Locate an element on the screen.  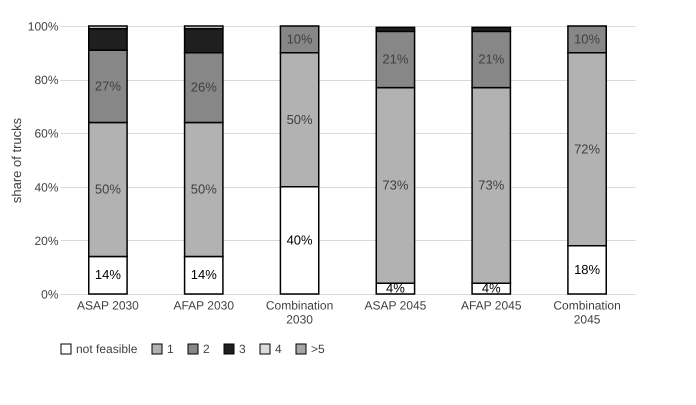
y-tick-label: 80% is located at coordinates (46, 80).